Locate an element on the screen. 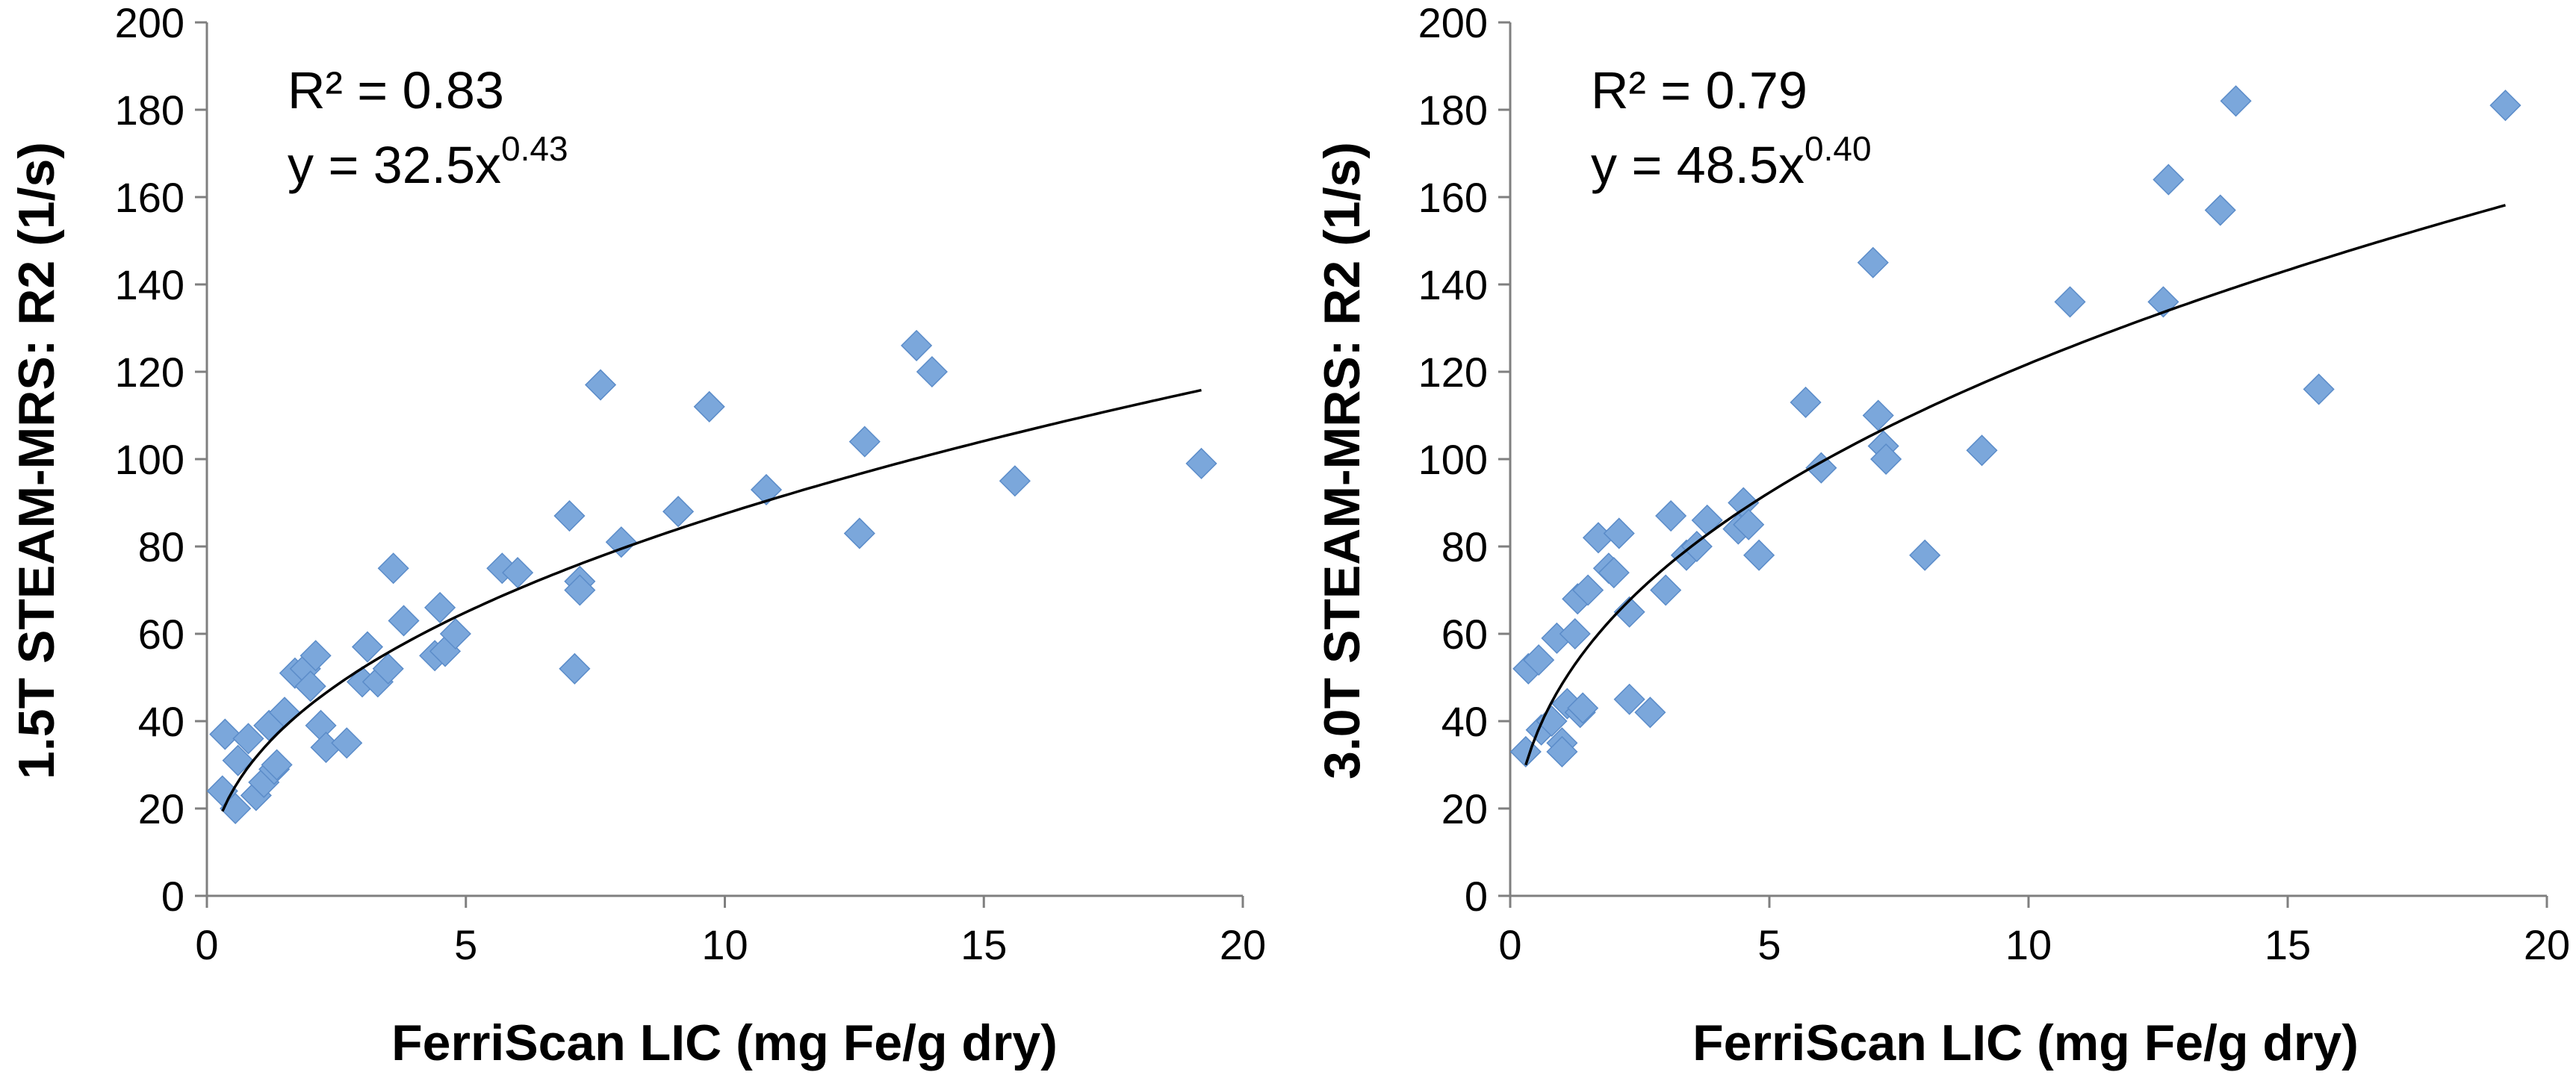 This screenshot has width=2576, height=1078. r2-annotation: R² = 0.79 is located at coordinates (1699, 90).